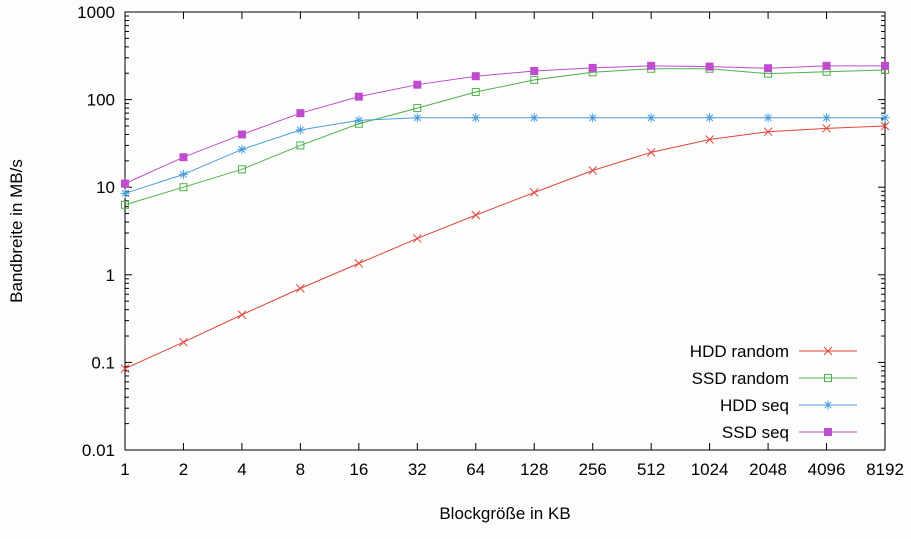 This screenshot has width=911, height=539. Describe the element at coordinates (789, 432) in the screenshot. I see `legend-entry-ssd-seq: SSD seq` at that location.